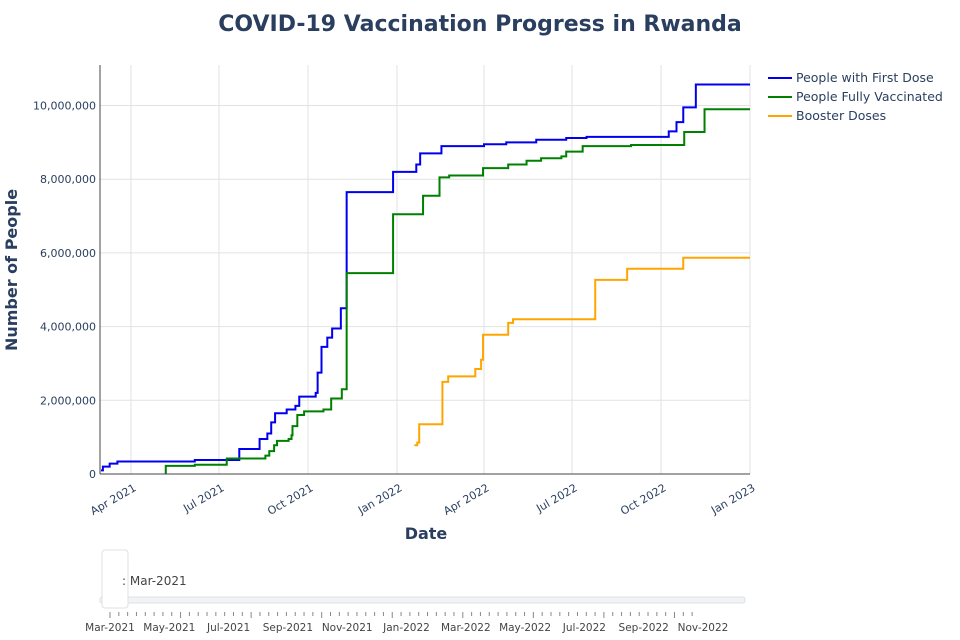 The image size is (960, 640). I want to click on slider-tick-label: Mar-2021, so click(110, 628).